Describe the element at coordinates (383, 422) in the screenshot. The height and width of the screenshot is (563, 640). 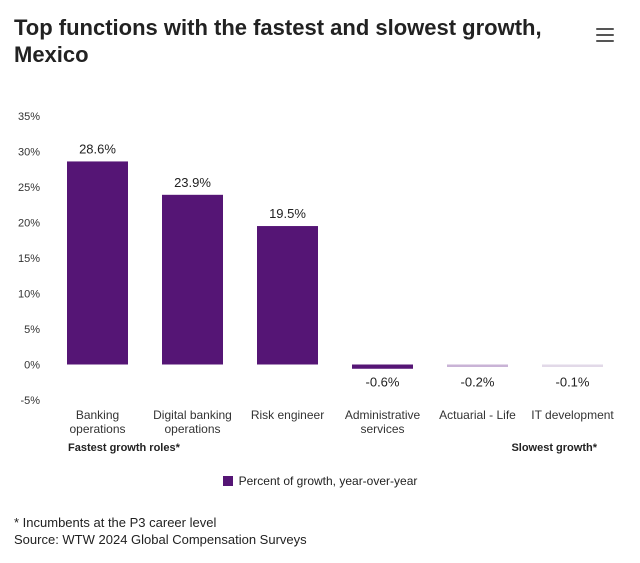
I see `x-tick-label: Administrative services` at that location.